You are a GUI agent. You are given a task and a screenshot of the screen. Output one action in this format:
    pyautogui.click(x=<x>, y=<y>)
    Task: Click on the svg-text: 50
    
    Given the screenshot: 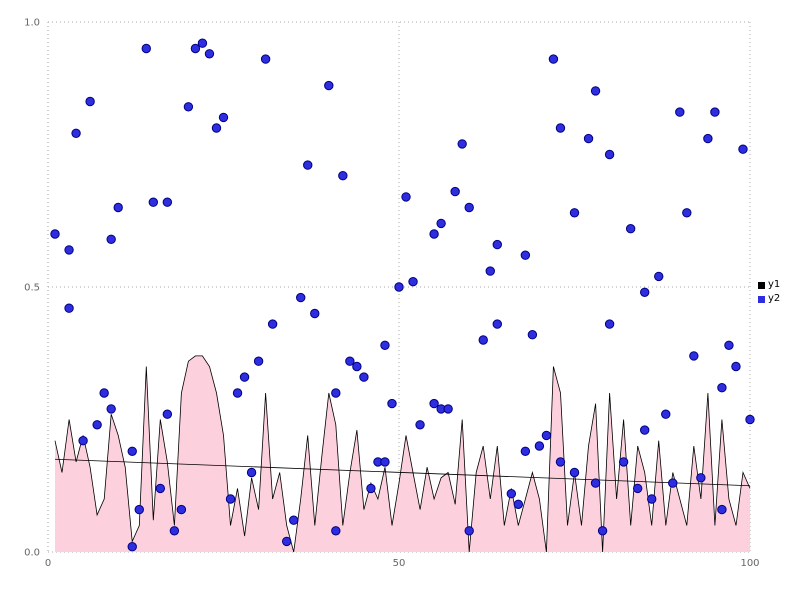 What is the action you would take?
    pyautogui.click(x=399, y=563)
    